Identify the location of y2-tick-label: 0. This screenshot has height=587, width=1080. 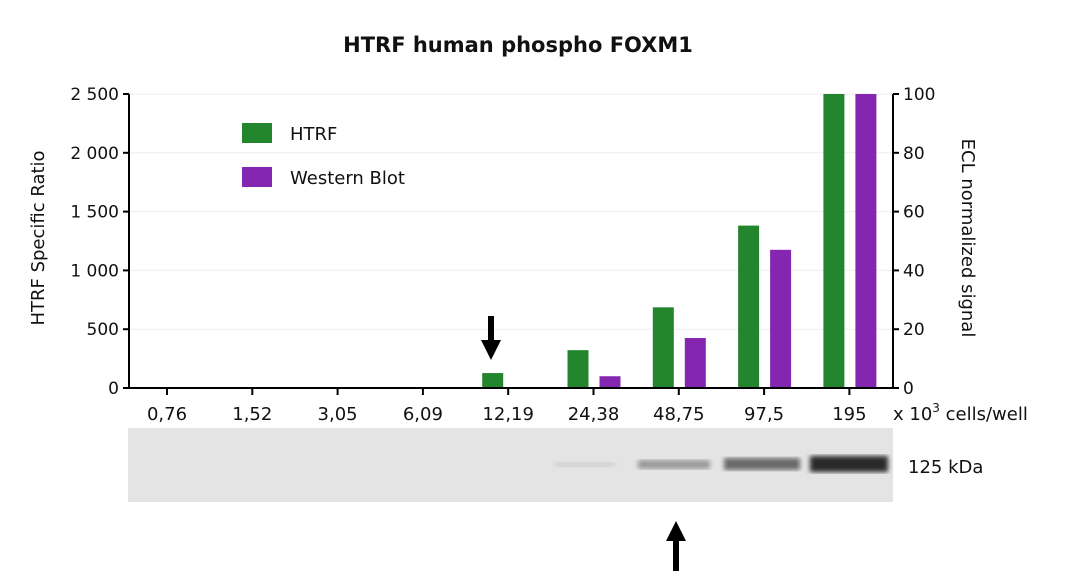
(908, 389).